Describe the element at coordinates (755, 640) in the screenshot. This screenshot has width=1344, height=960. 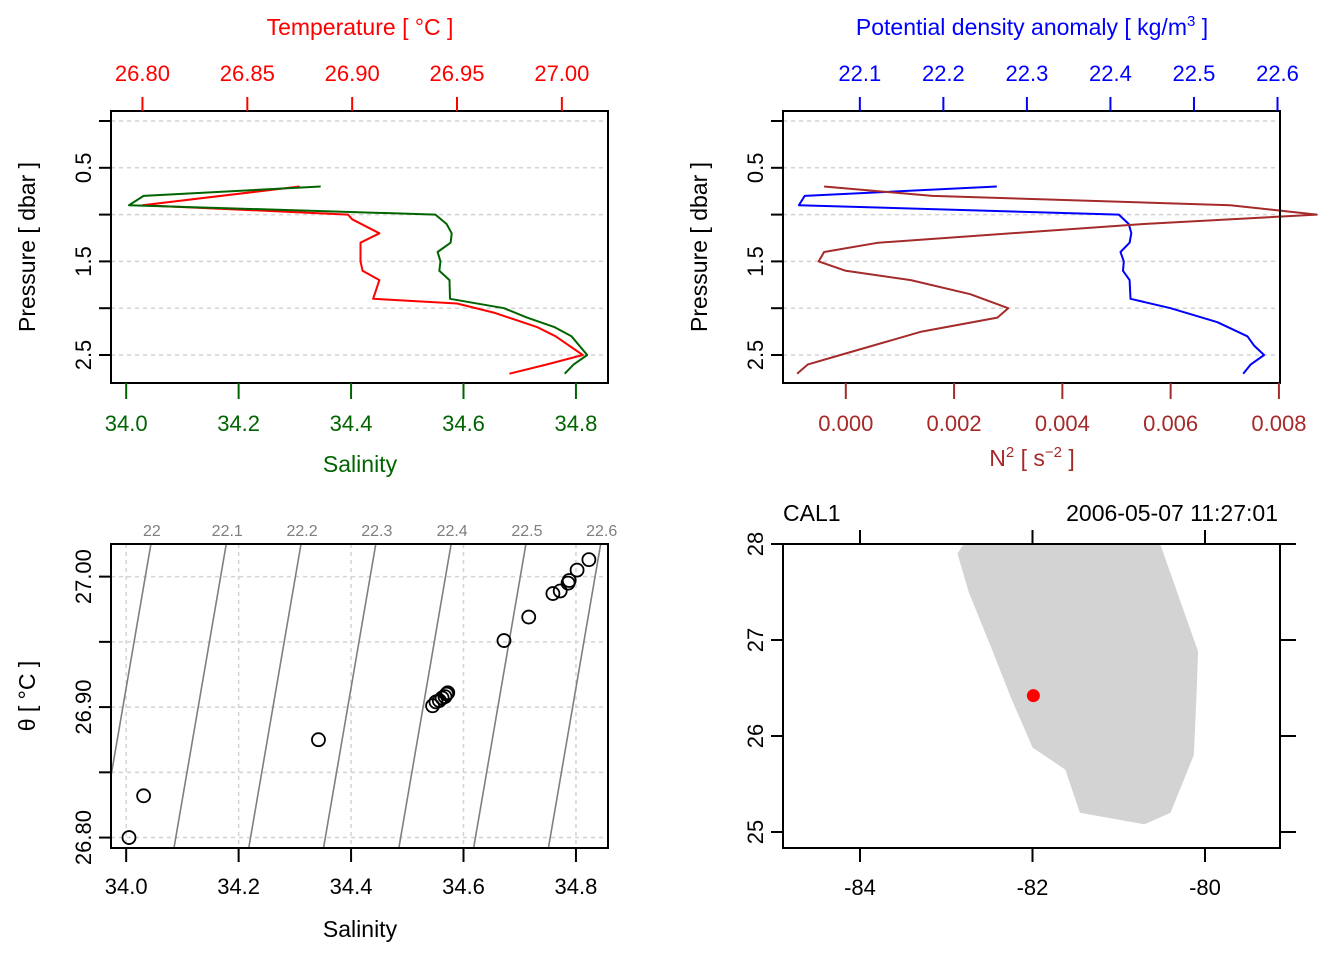
I see `y-tick-label: 27` at that location.